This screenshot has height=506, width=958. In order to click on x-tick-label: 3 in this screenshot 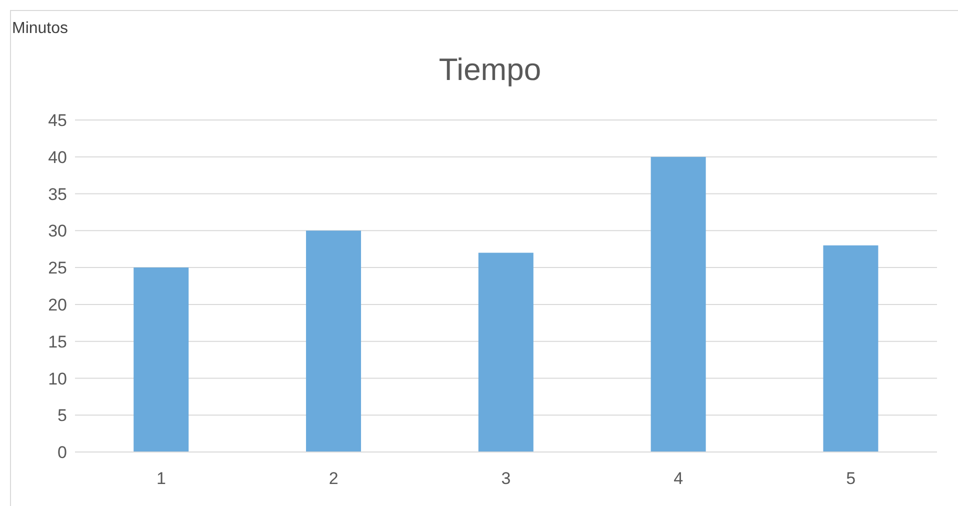, I will do `click(506, 478)`.